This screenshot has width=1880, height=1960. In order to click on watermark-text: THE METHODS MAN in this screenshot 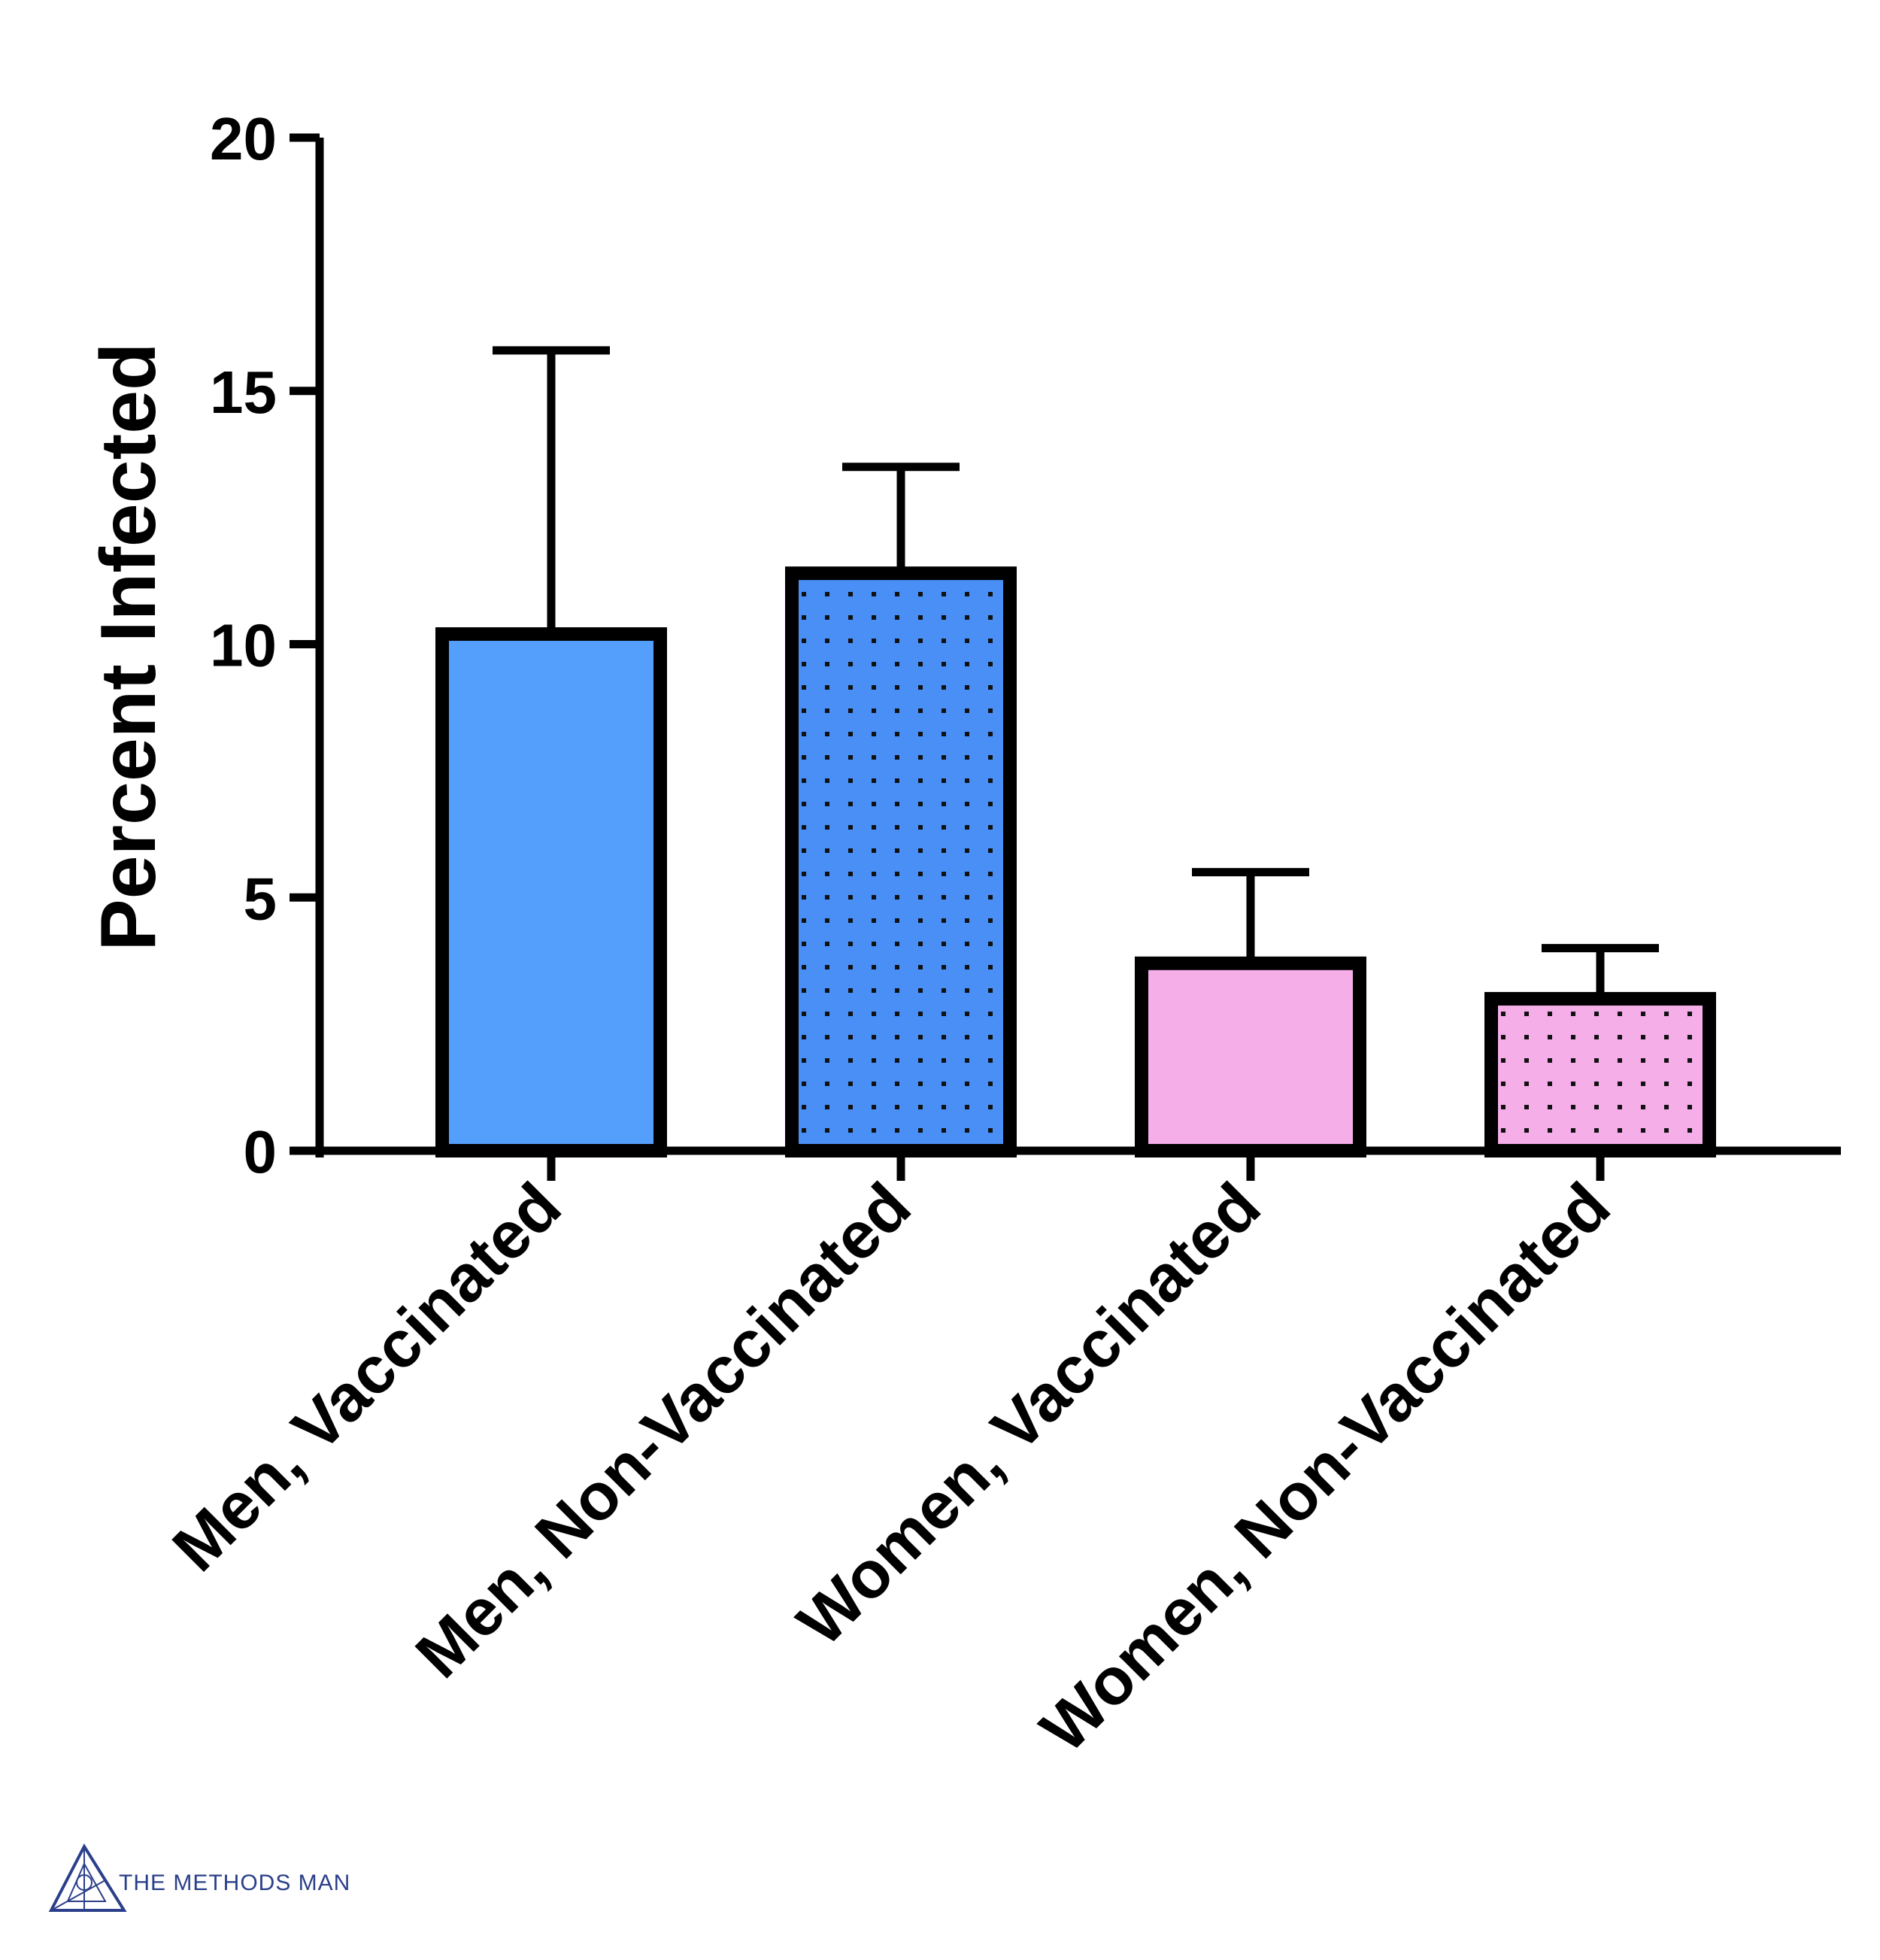, I will do `click(234, 1882)`.